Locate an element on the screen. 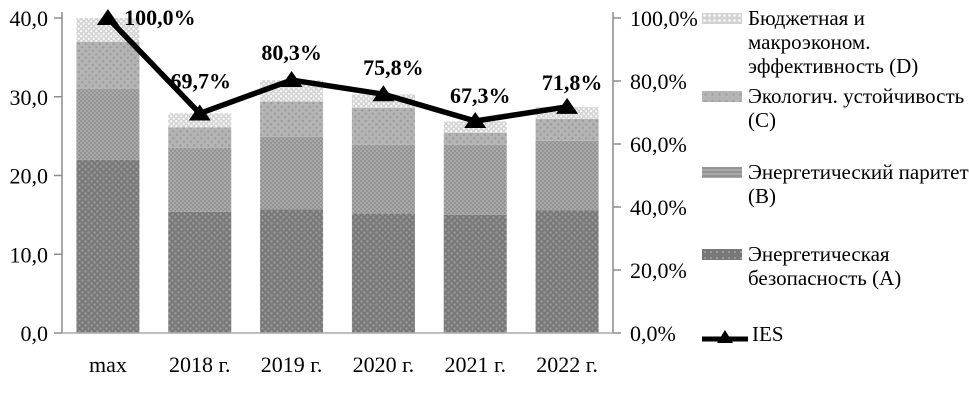  ies-data-label: 75,8% is located at coordinates (393, 67).